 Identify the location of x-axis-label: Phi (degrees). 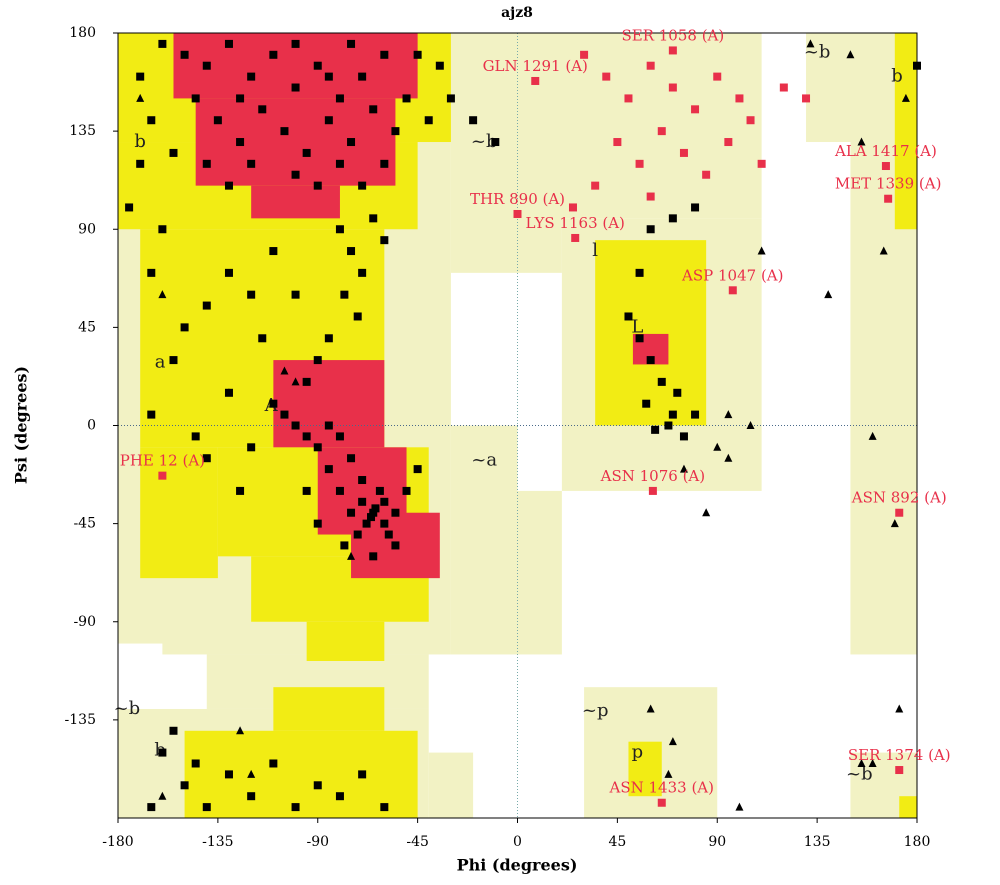
(517, 865).